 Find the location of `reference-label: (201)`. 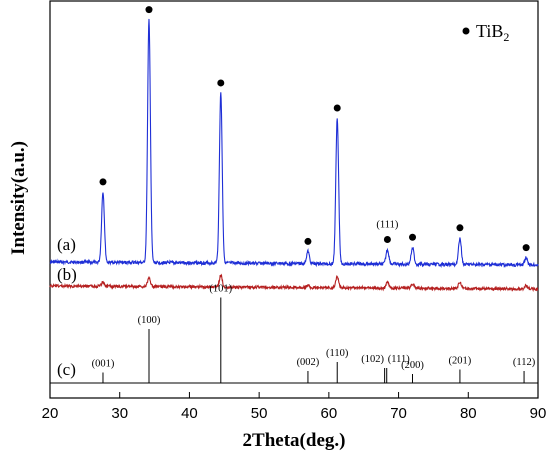

reference-label: (201) is located at coordinates (460, 361).